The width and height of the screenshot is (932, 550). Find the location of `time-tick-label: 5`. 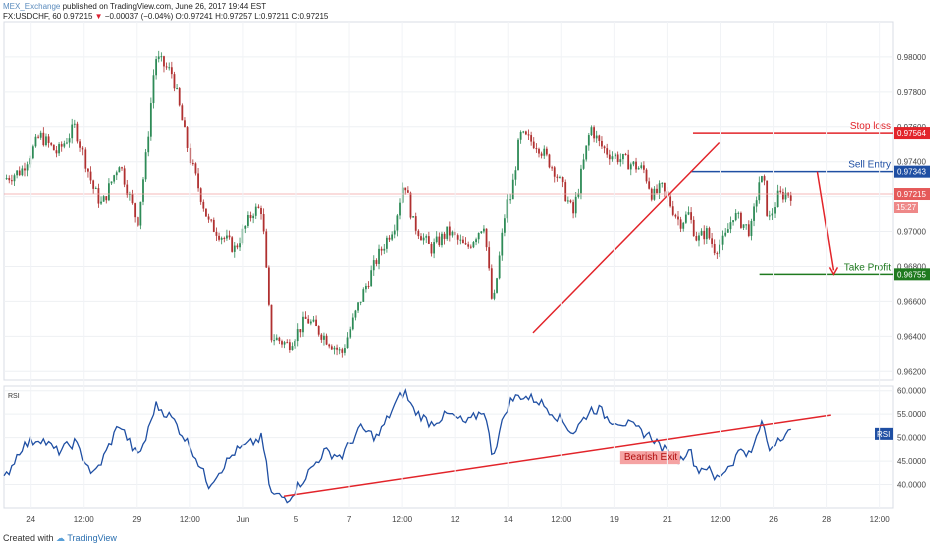

time-tick-label: 5 is located at coordinates (296, 519).